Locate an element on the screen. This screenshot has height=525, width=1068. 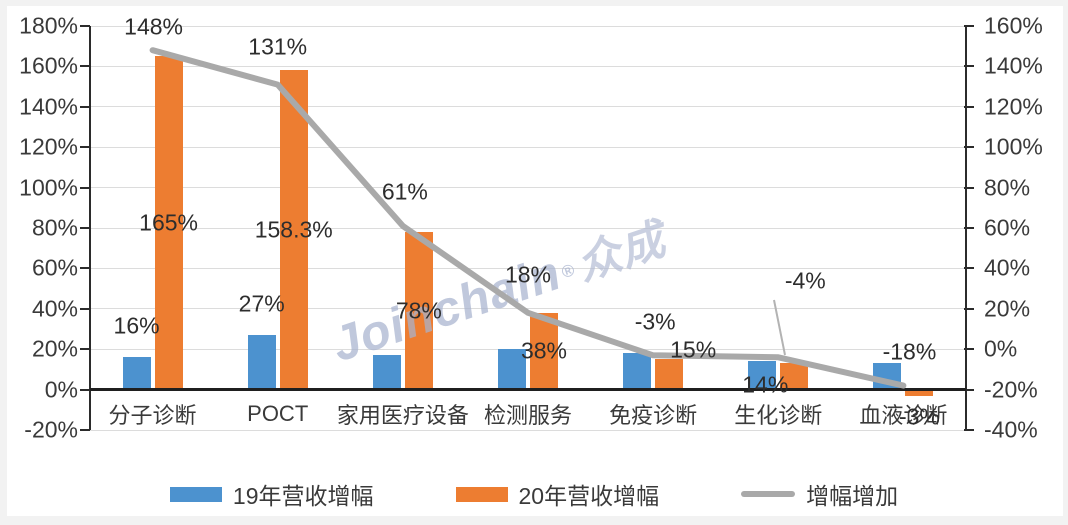
legend-item-growth-increase: 增幅增加 is located at coordinates (819, 494).